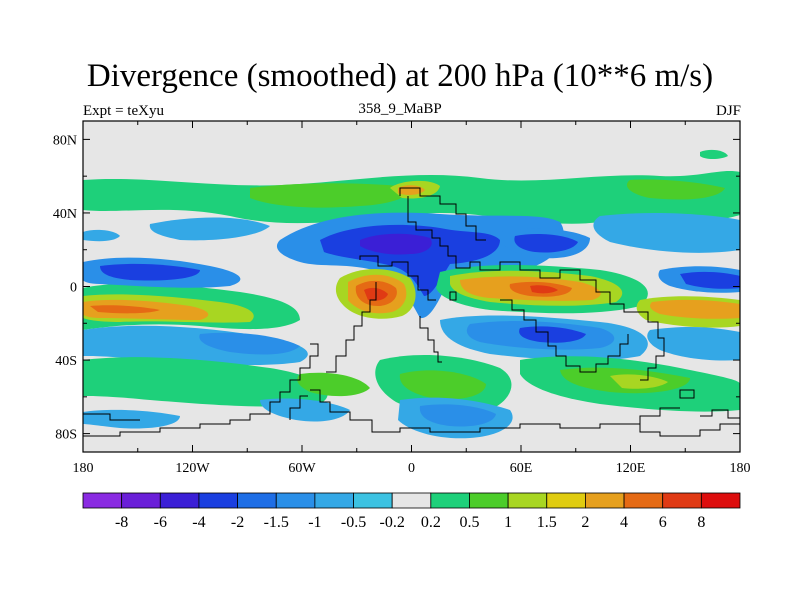 The width and height of the screenshot is (800, 600). Describe the element at coordinates (392, 522) in the screenshot. I see `colorbar-label: -0.2` at that location.